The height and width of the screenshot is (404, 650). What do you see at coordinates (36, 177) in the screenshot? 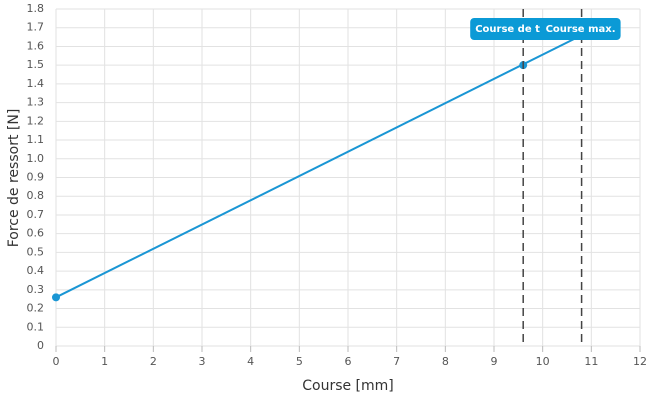
I see `y-tick-label: 0.9` at bounding box center [36, 177].